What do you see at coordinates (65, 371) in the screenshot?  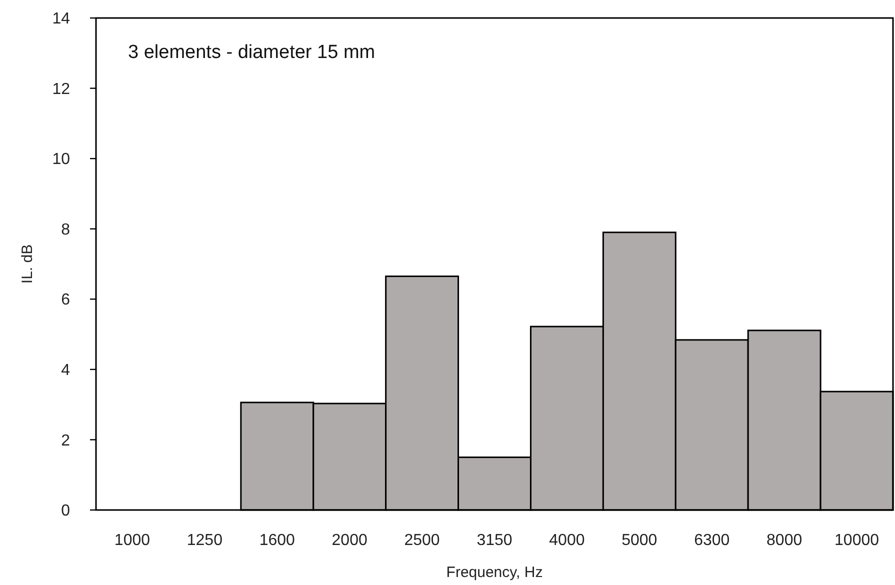 I see `y-tick-label: 4` at bounding box center [65, 371].